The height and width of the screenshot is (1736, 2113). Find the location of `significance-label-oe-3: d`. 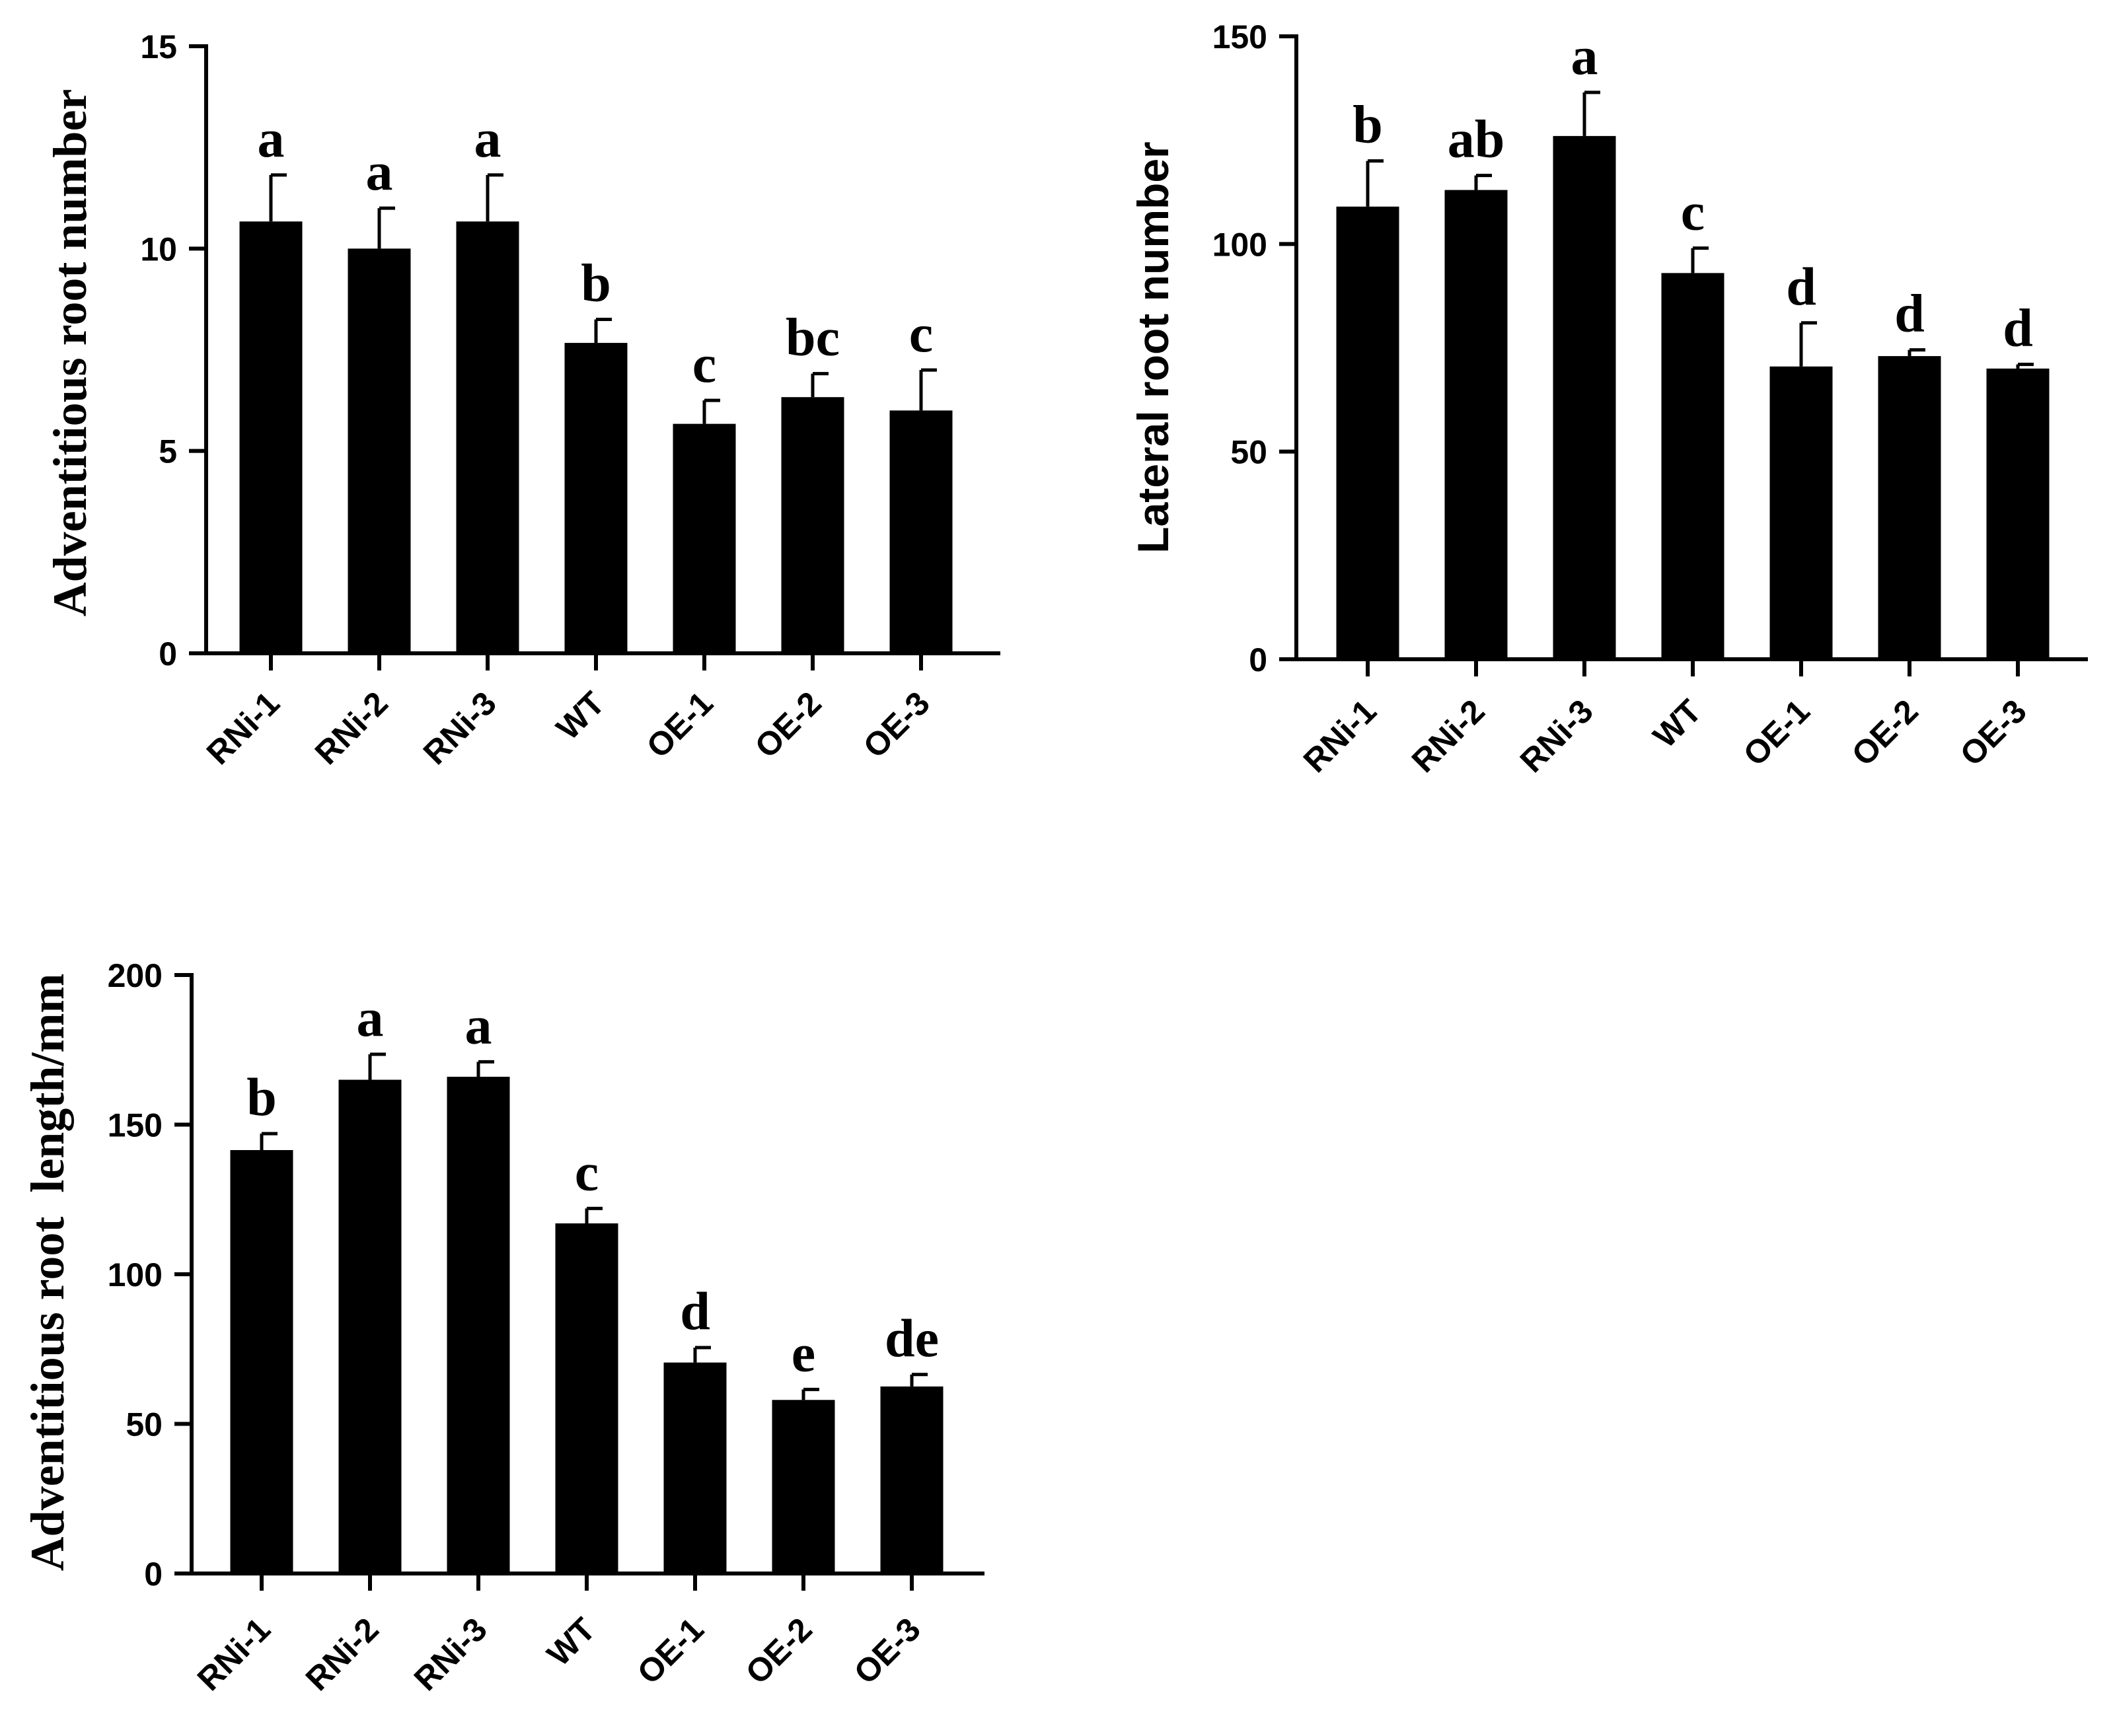

significance-label-oe-3: d is located at coordinates (2018, 328).